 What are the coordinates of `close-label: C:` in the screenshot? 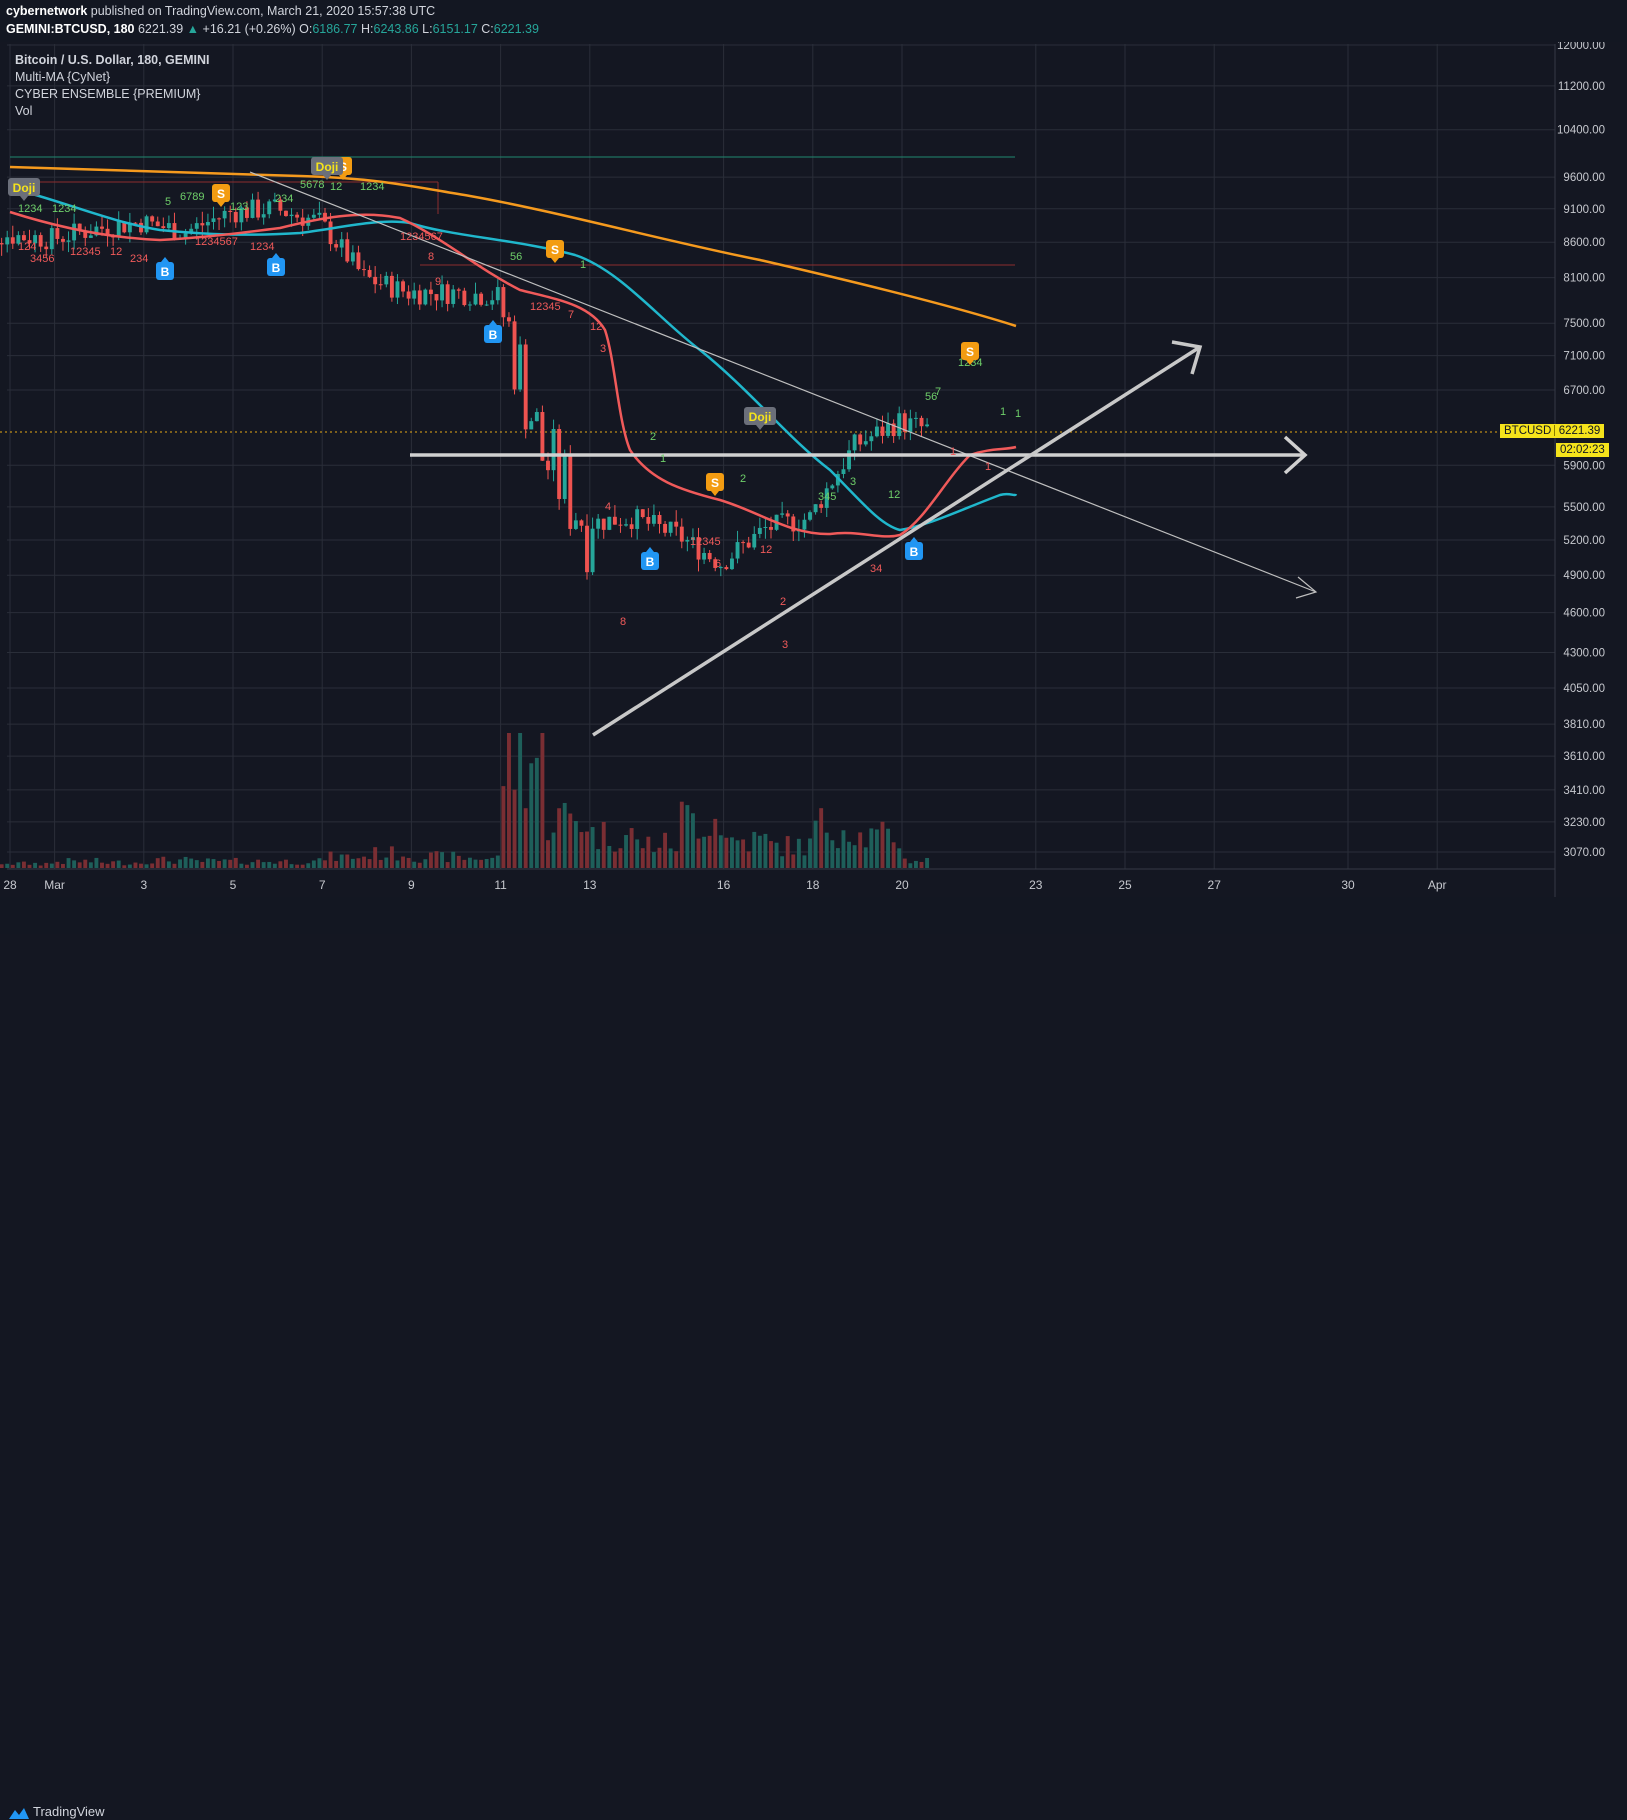 It's located at (487, 29).